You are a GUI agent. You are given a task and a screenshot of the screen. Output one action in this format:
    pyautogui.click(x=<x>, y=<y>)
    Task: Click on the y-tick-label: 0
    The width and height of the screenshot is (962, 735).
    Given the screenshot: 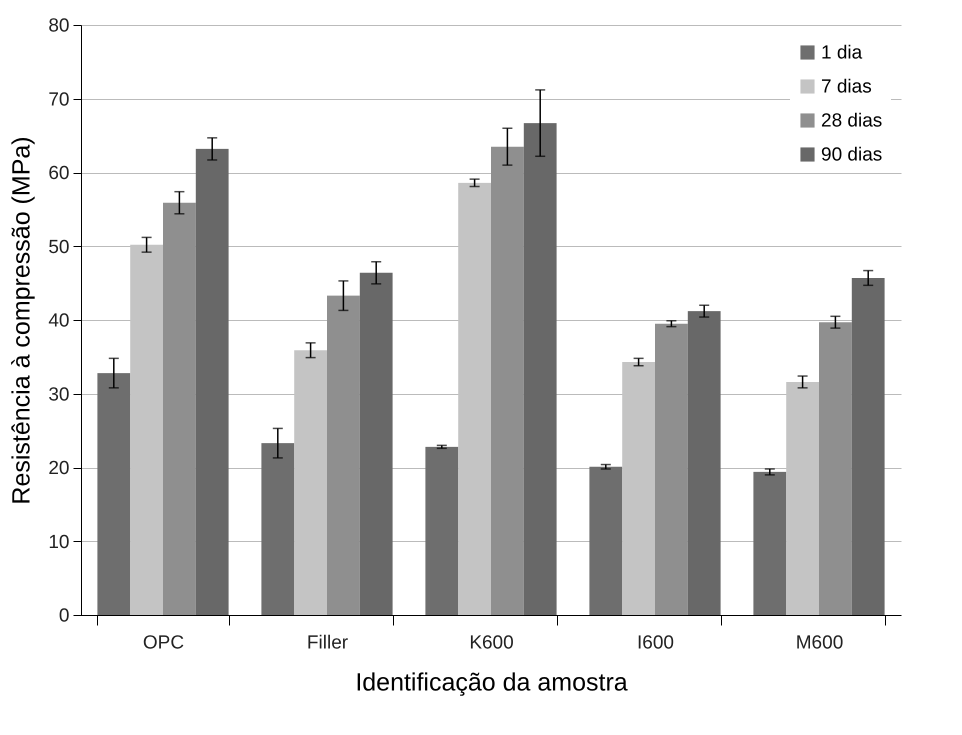 What is the action you would take?
    pyautogui.click(x=64, y=616)
    